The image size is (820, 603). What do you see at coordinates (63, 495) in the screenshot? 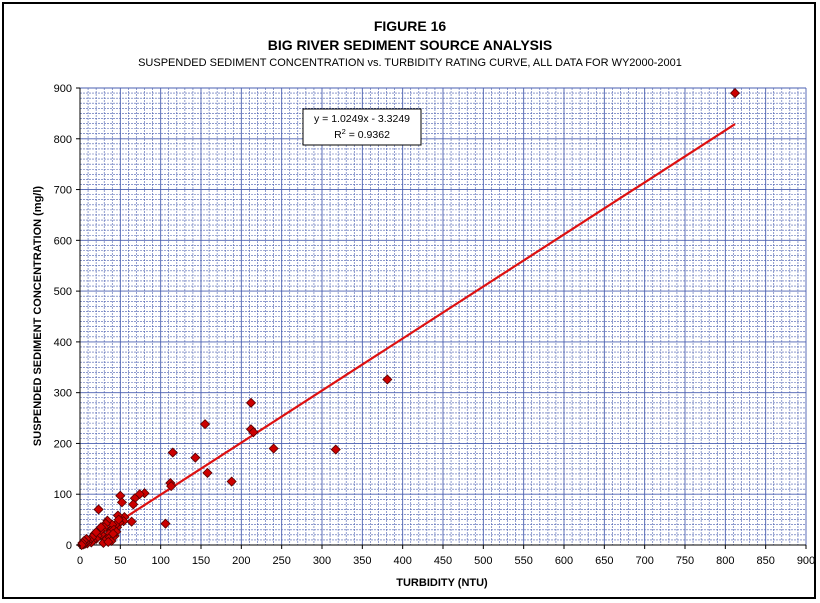
I see `y-tick-label: 100` at bounding box center [63, 495].